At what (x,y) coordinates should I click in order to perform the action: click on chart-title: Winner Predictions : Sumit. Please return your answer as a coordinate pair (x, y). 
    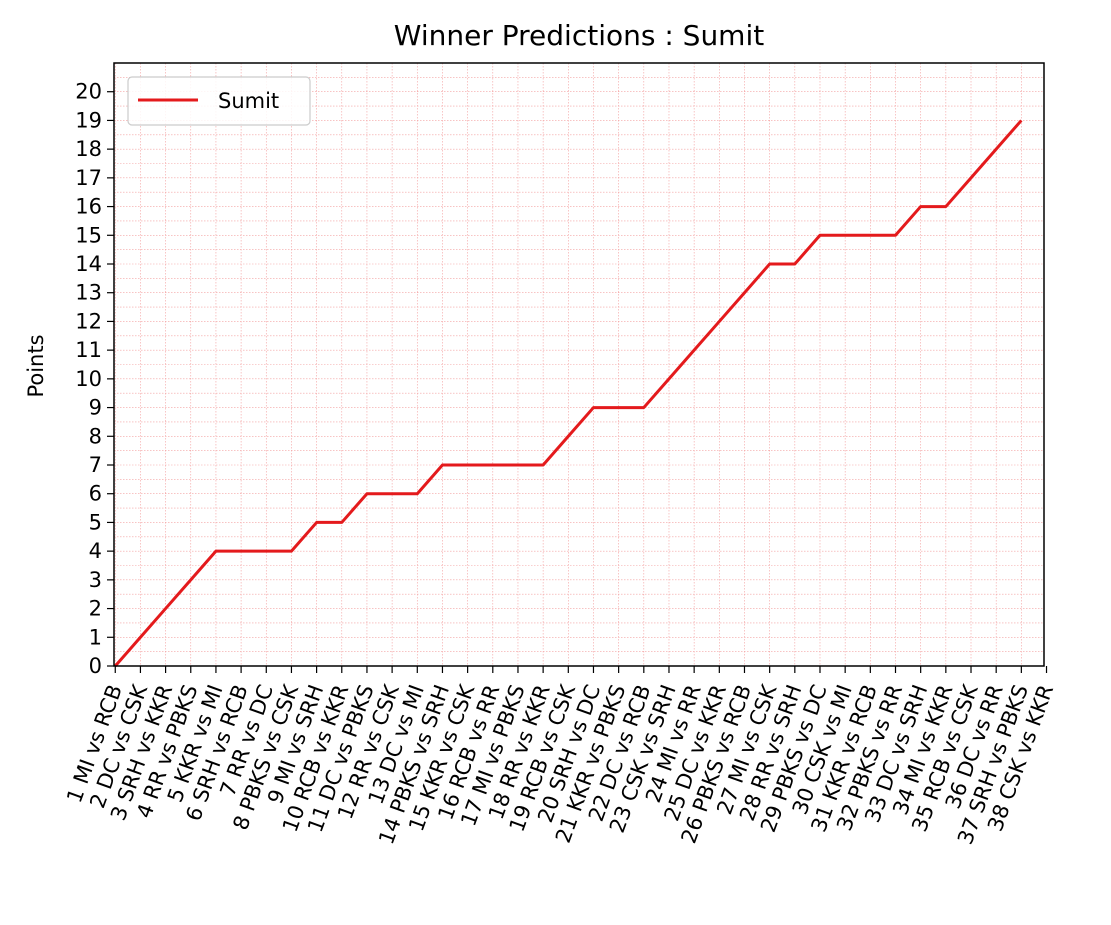
    Looking at the image, I should click on (579, 35).